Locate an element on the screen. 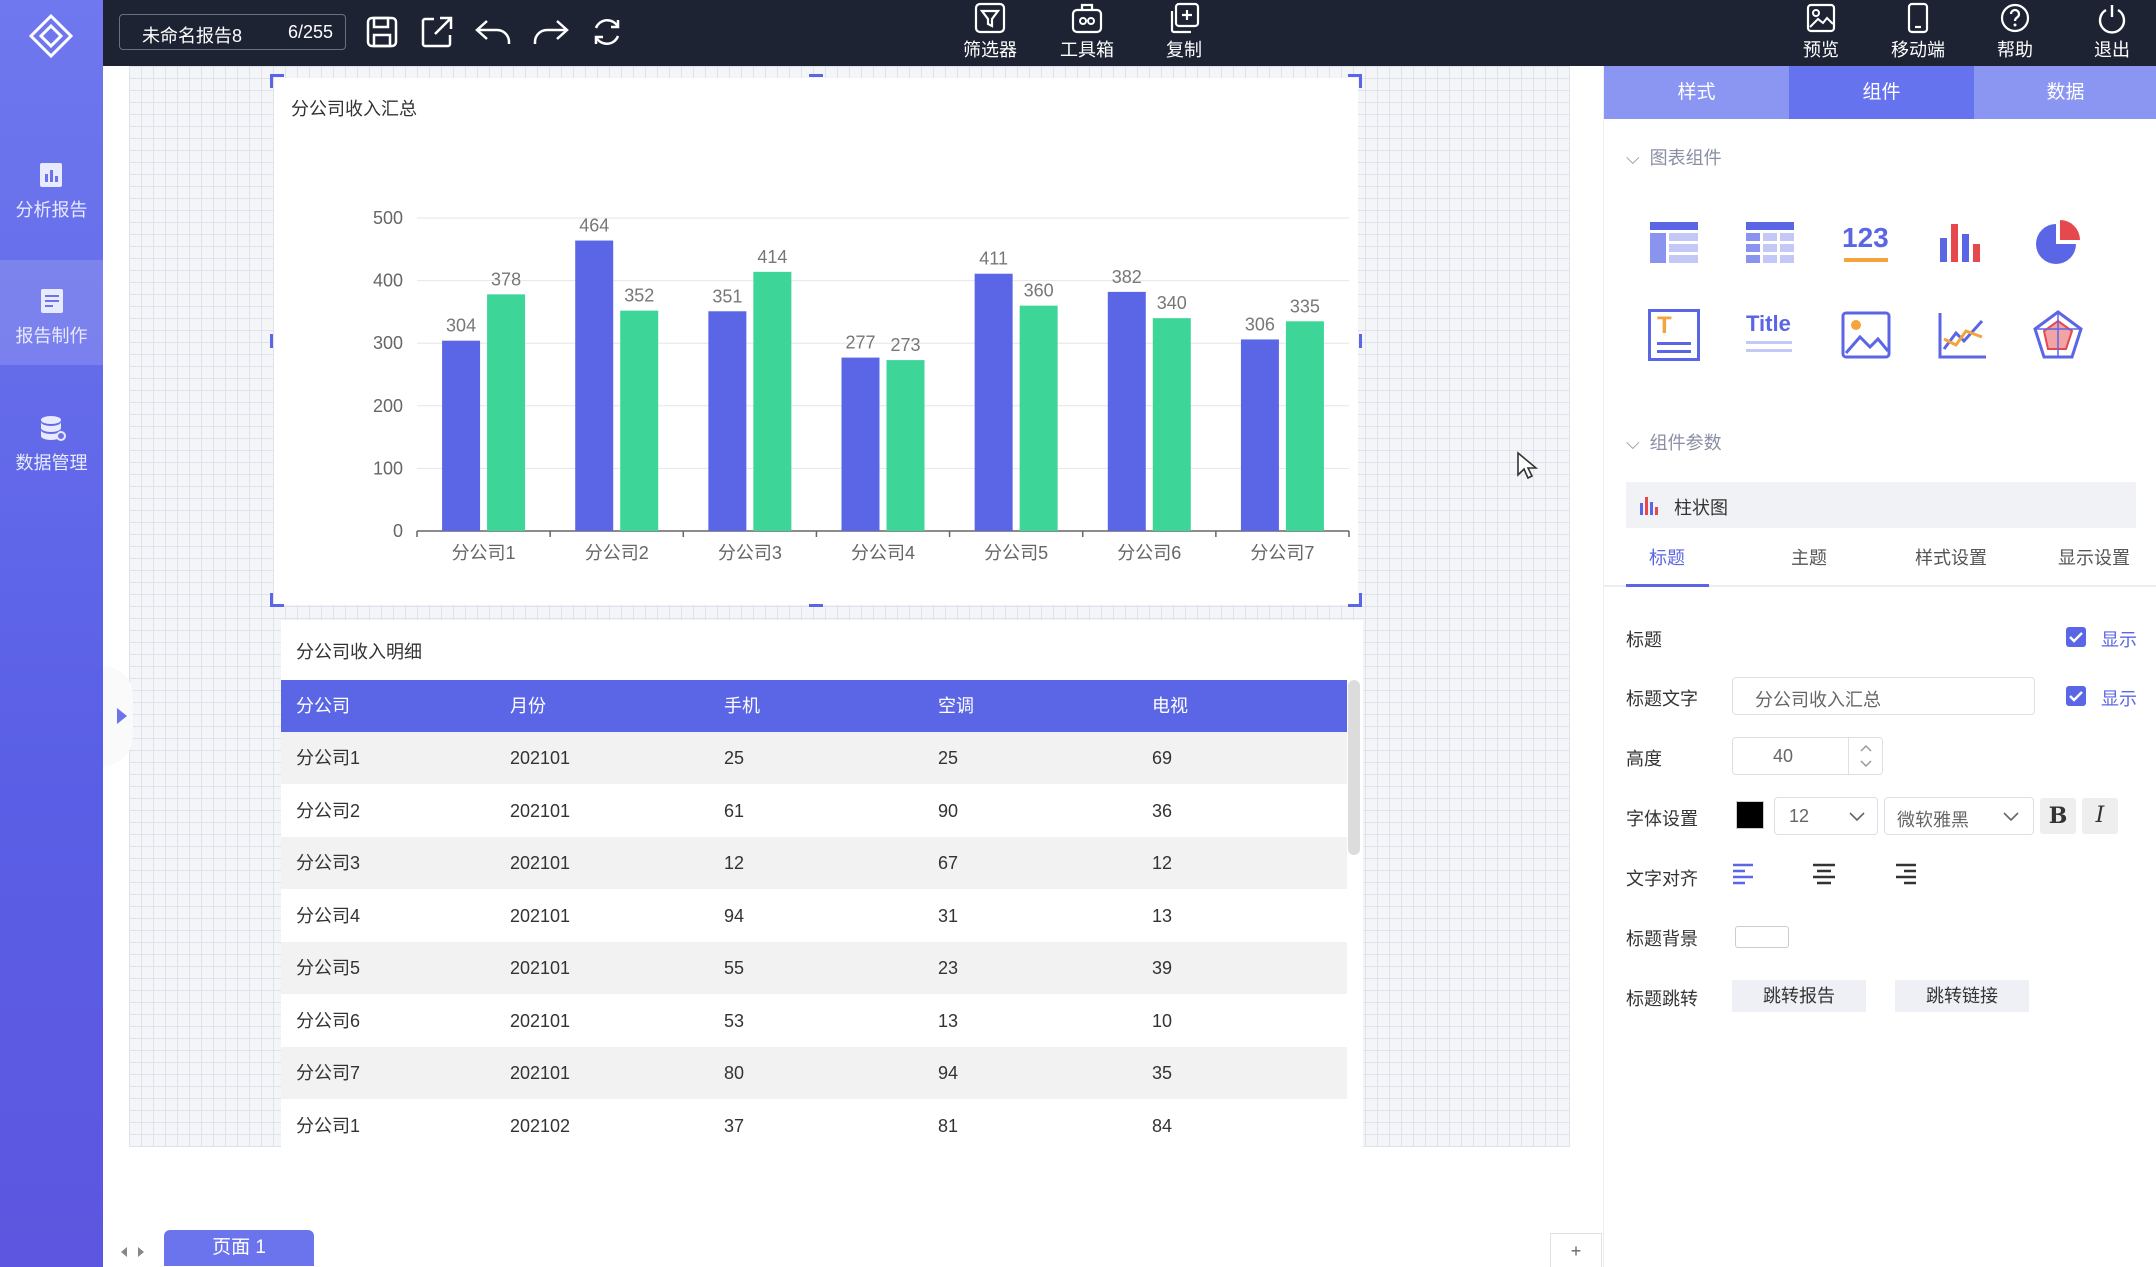  subtab-theme: 主题 is located at coordinates (1809, 558).